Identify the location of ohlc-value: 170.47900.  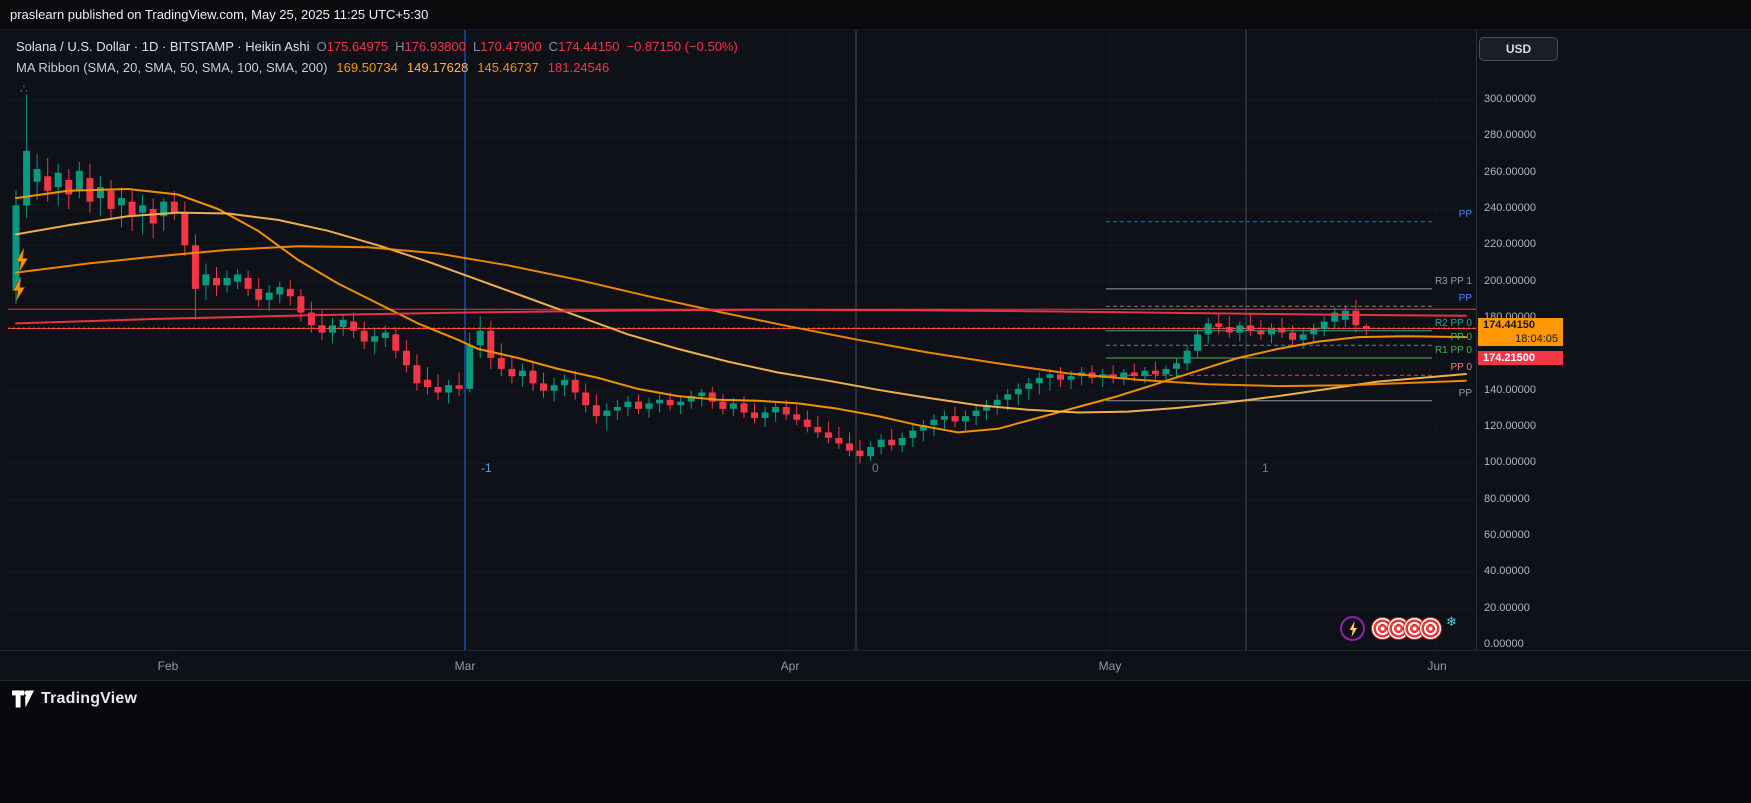
(511, 46).